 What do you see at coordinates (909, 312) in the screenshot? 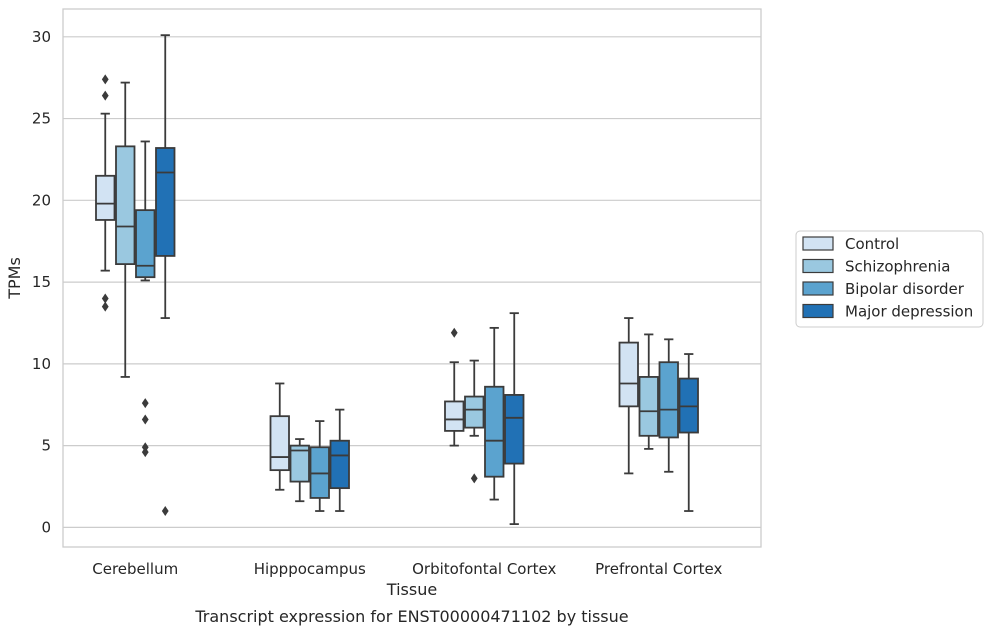
I see `legend-label: Major depression` at bounding box center [909, 312].